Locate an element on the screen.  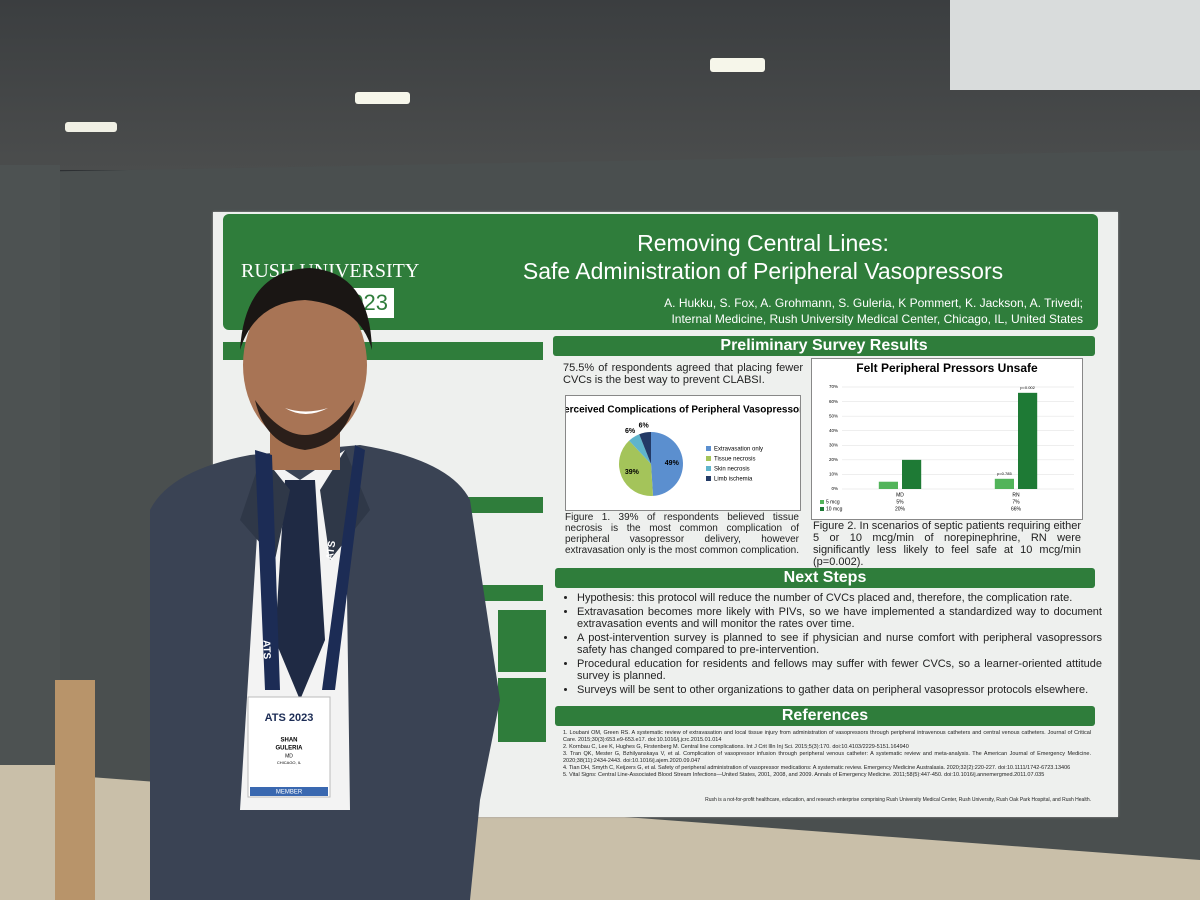
tie is located at coordinates (300, 590).